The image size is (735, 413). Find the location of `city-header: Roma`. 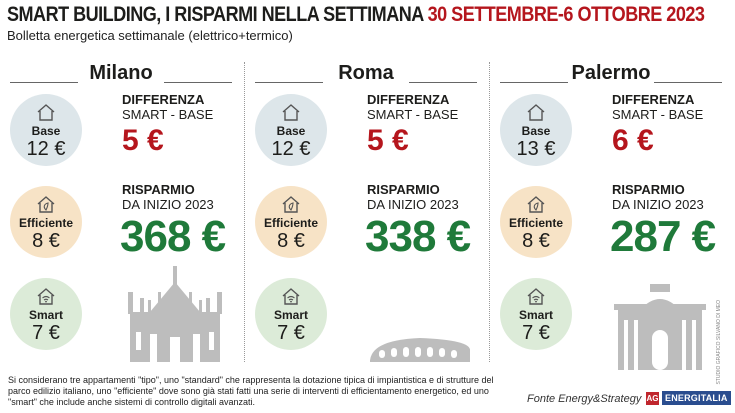

city-header: Roma is located at coordinates (366, 73).